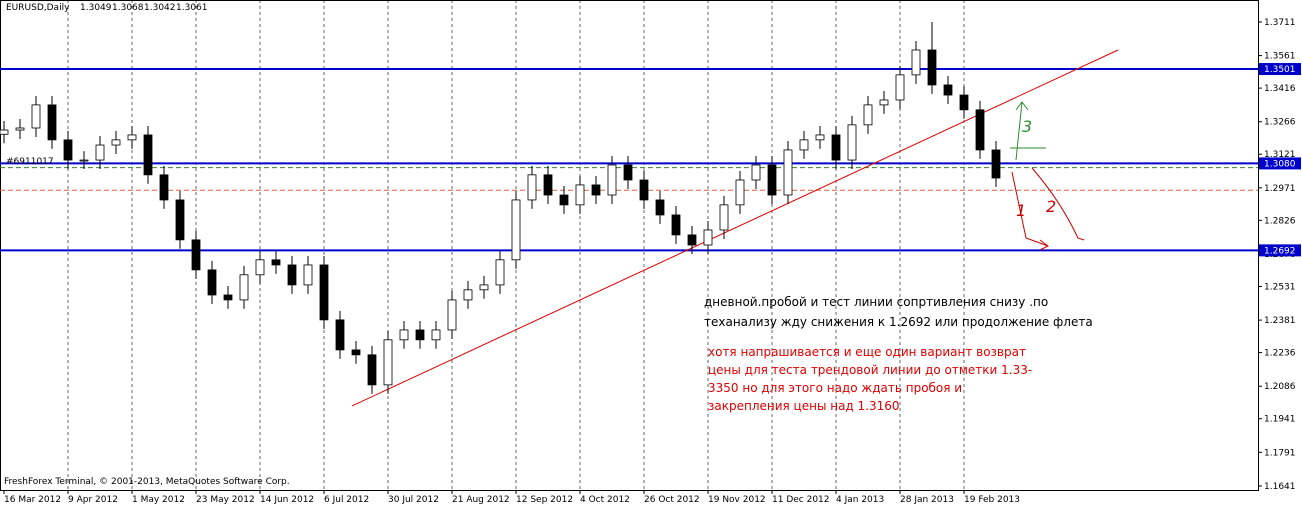 This screenshot has width=1302, height=511. Describe the element at coordinates (1280, 155) in the screenshot. I see `y-tick-label: 1.3121` at that location.